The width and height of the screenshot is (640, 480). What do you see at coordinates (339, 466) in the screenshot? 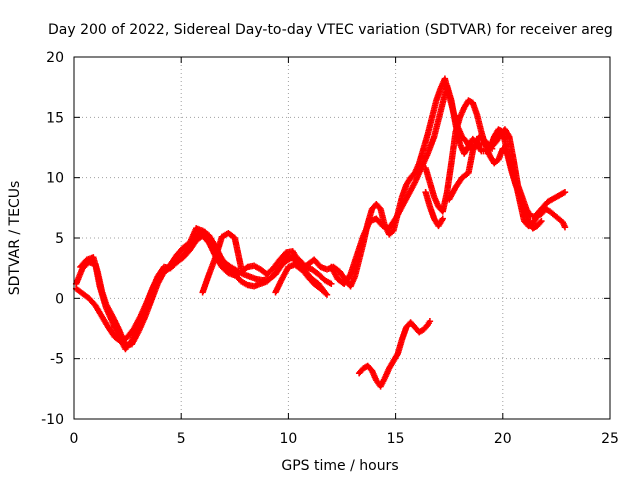
I see `x-axis-label: GPS time / hours` at bounding box center [339, 466].